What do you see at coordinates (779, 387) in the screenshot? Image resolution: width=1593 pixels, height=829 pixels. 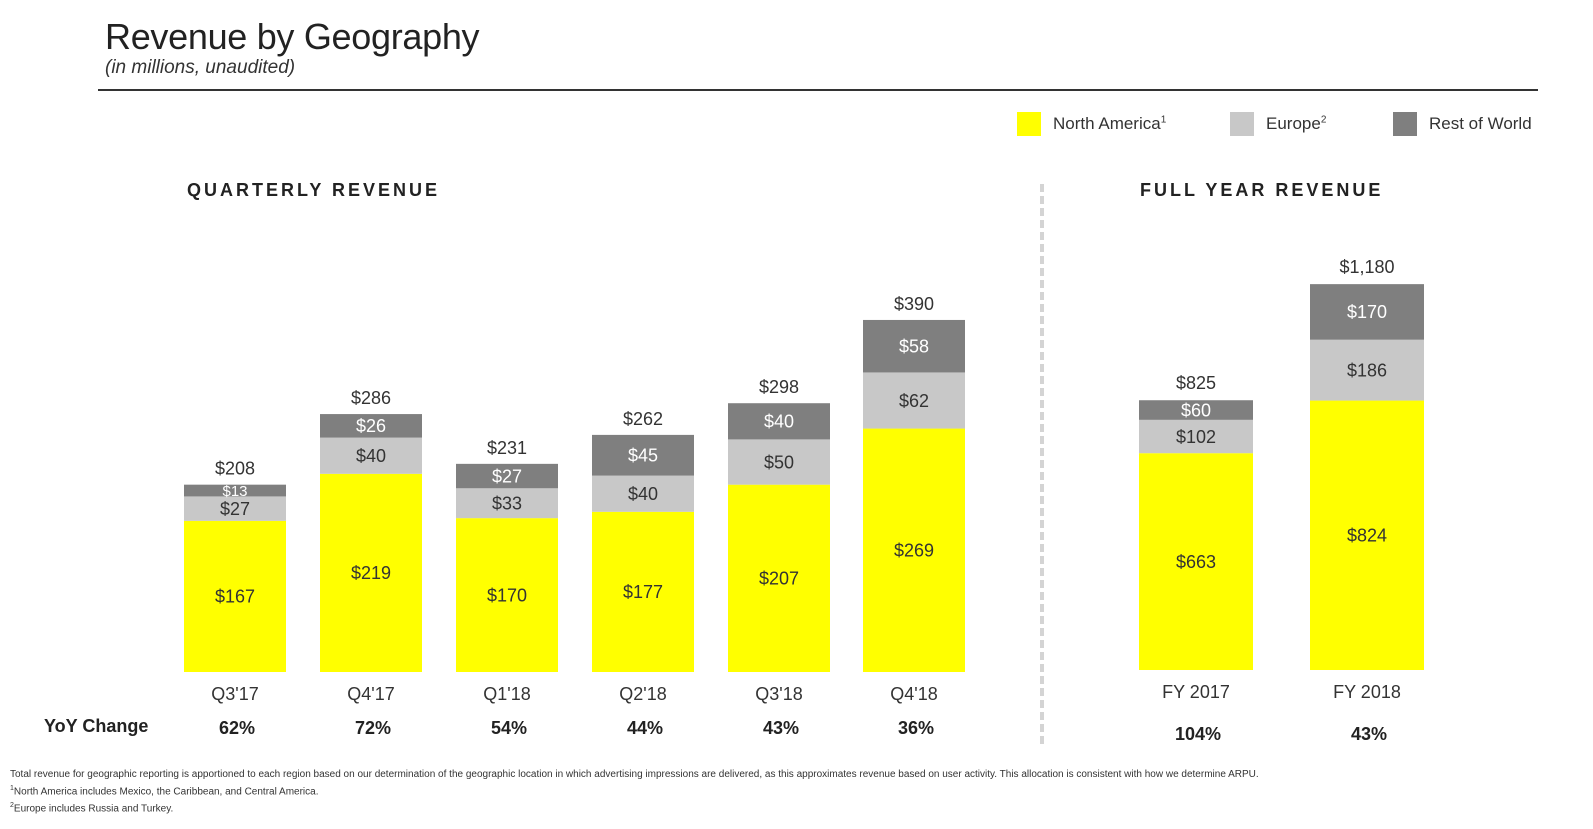 I see `total-label-q3-18: $298` at bounding box center [779, 387].